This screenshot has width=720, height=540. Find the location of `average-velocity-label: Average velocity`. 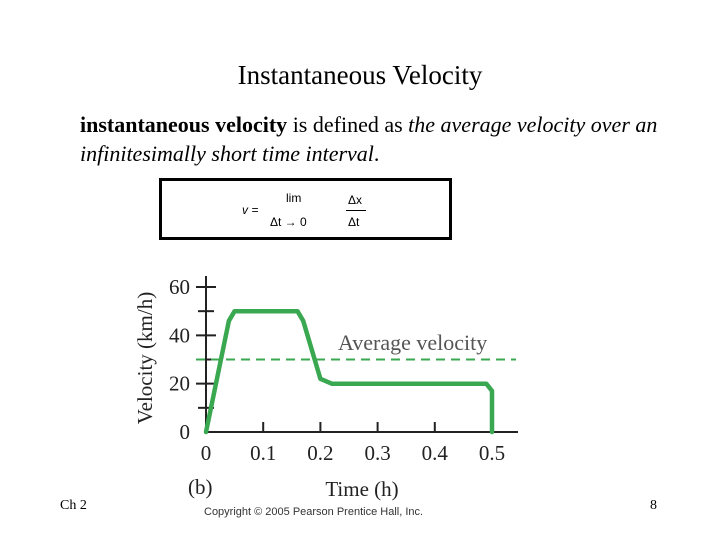

average-velocity-label: Average velocity is located at coordinates (412, 342).